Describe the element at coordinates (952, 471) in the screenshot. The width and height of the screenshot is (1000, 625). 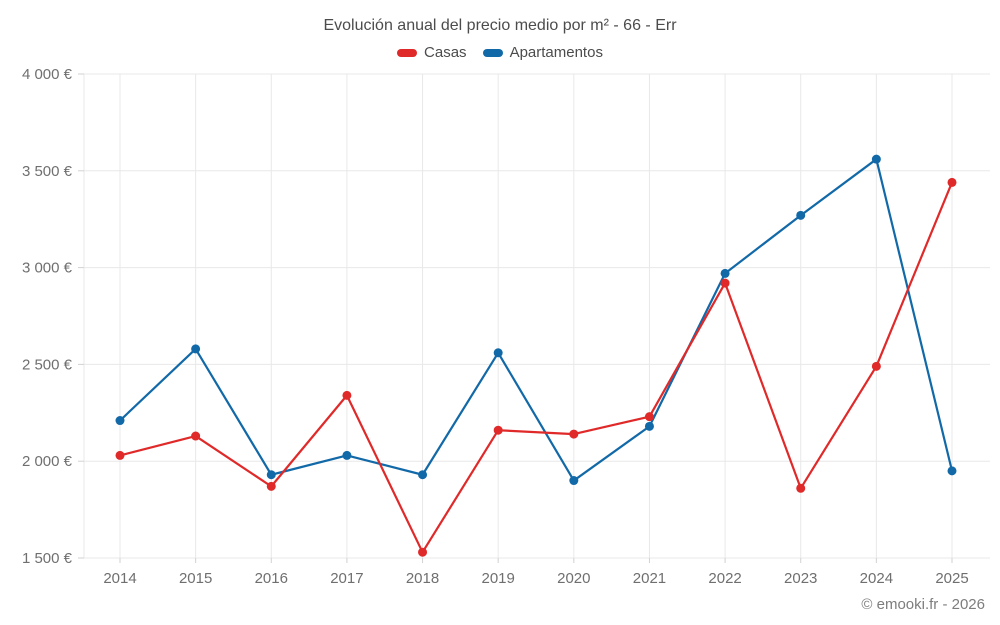
I see `data-point-apartamentos-2025` at that location.